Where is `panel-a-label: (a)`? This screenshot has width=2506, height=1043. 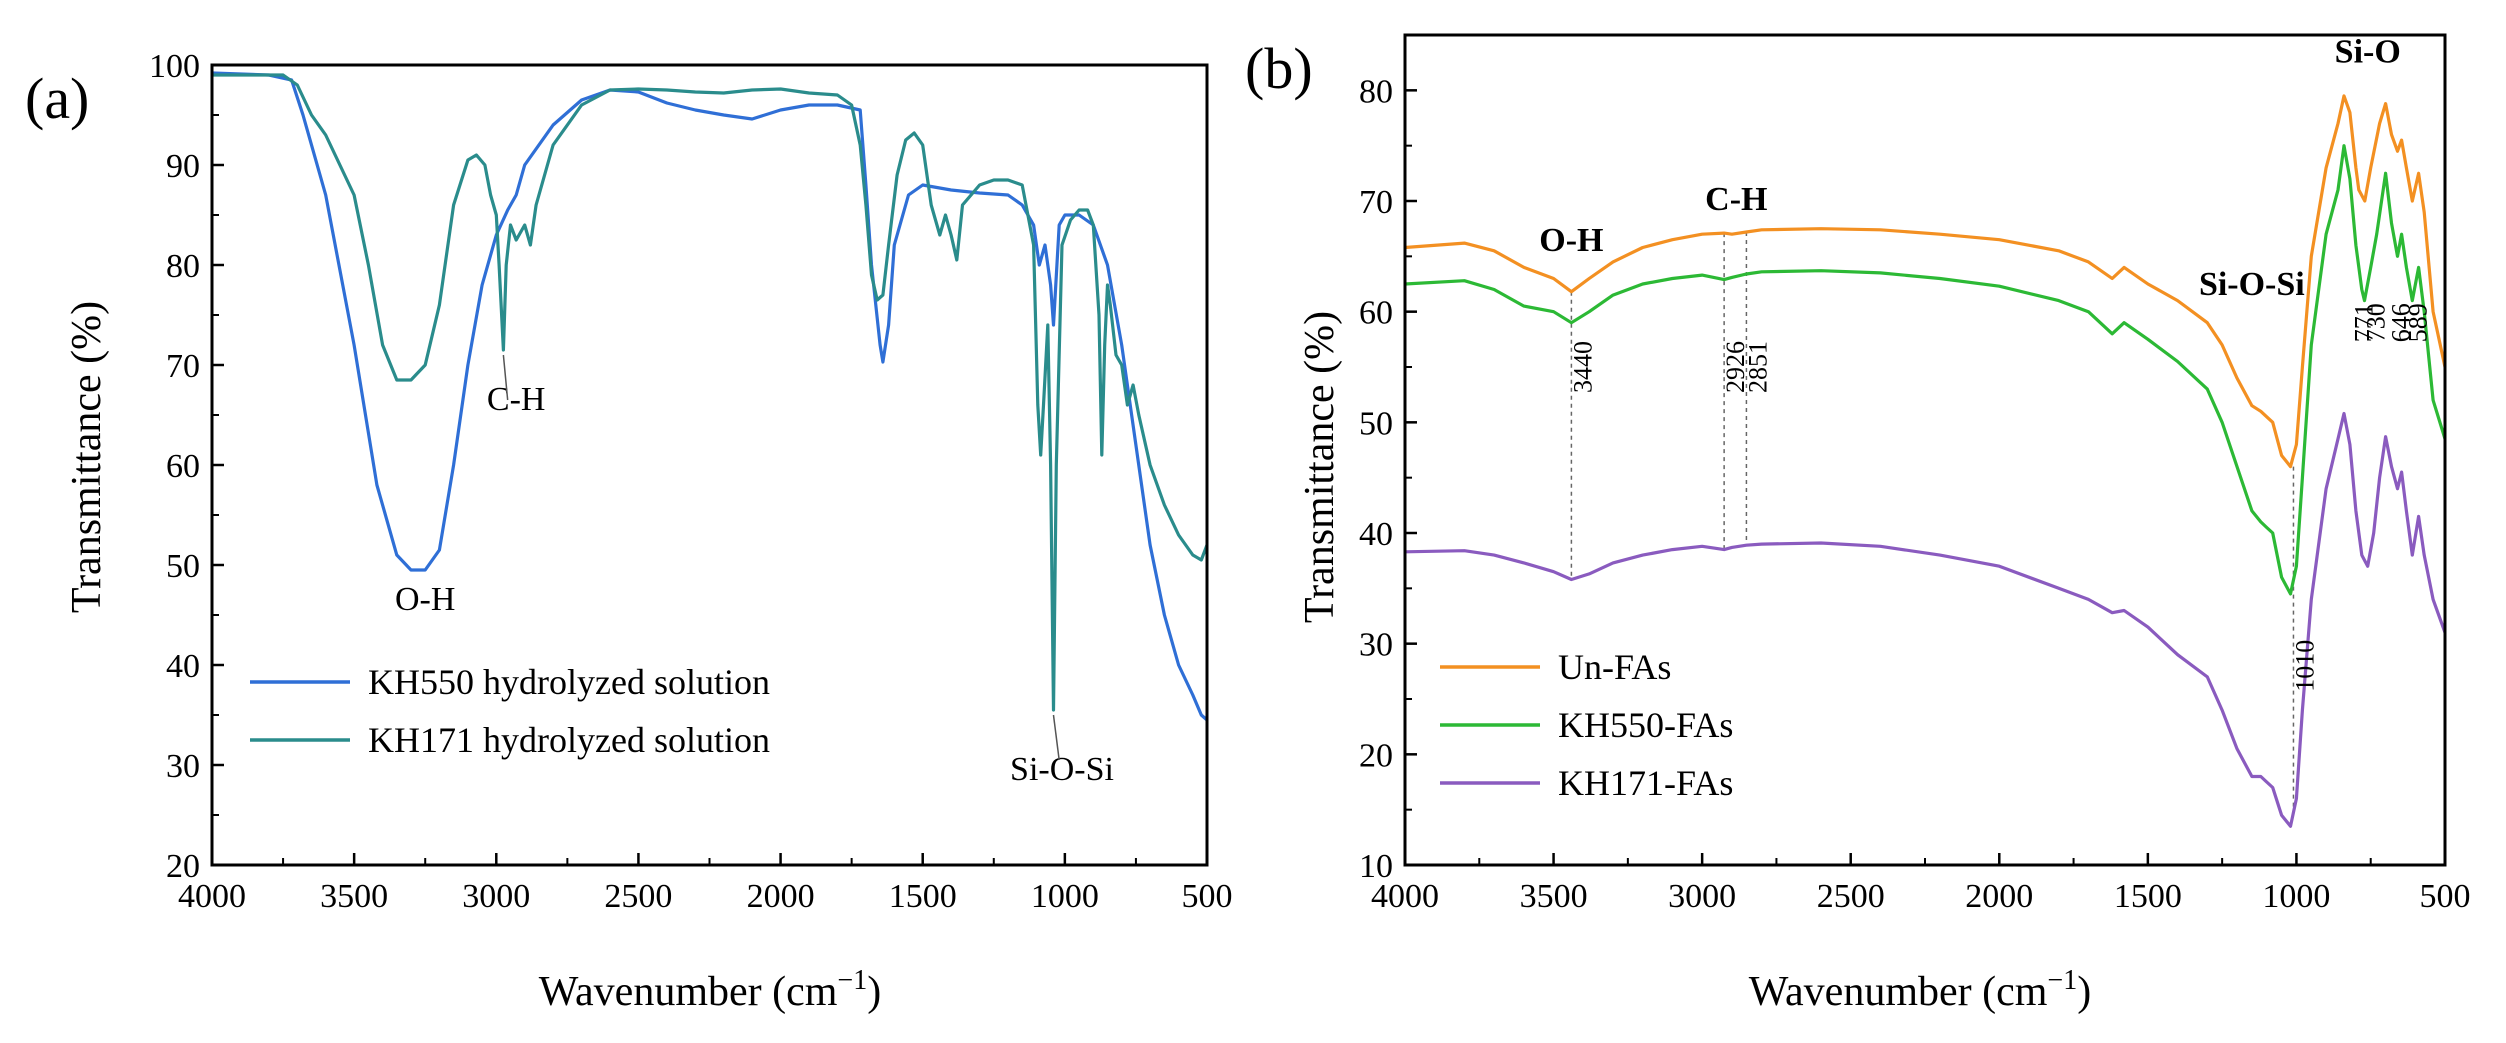
panel-a-label: (a) is located at coordinates (57, 98).